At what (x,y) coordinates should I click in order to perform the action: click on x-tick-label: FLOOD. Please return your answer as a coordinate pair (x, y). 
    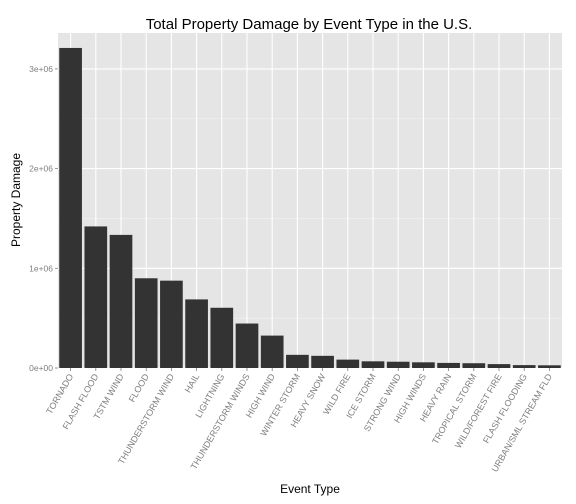
    Looking at the image, I should click on (139, 388).